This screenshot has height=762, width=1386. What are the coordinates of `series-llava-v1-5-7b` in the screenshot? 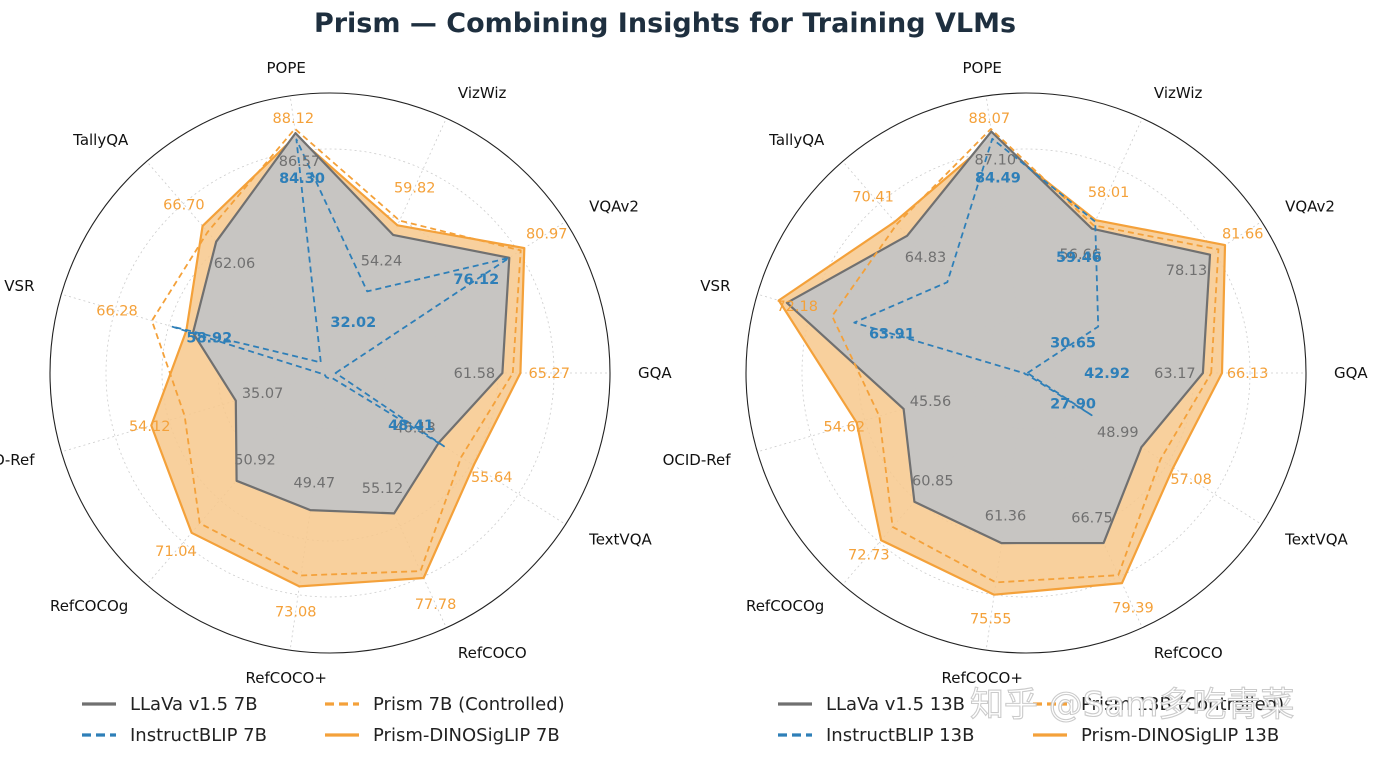 It's located at (351, 323).